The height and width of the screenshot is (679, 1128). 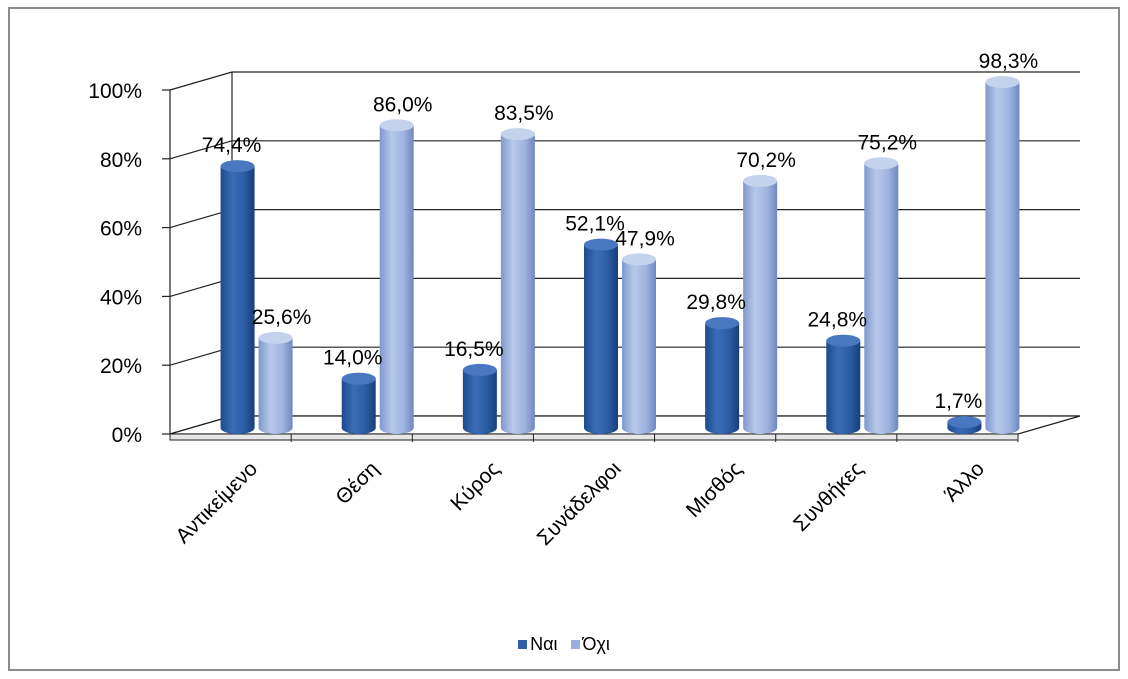 What do you see at coordinates (474, 349) in the screenshot?
I see `data-label: 16,5%` at bounding box center [474, 349].